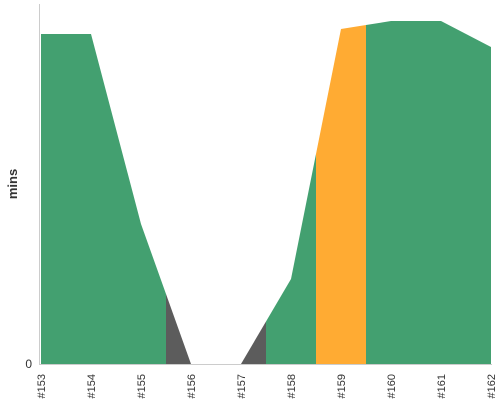 This screenshot has width=500, height=400. Describe the element at coordinates (292, 386) in the screenshot. I see `x-tick-label-5: #158` at that location.